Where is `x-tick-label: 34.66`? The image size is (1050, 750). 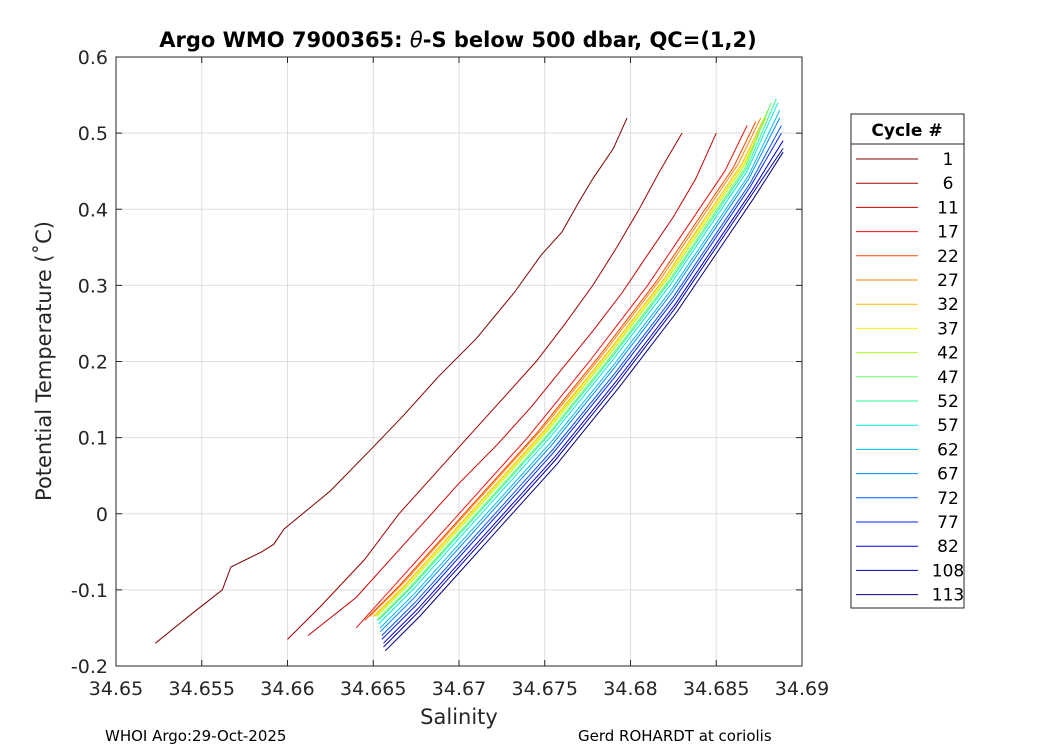 x-tick-label: 34.66 is located at coordinates (287, 689).